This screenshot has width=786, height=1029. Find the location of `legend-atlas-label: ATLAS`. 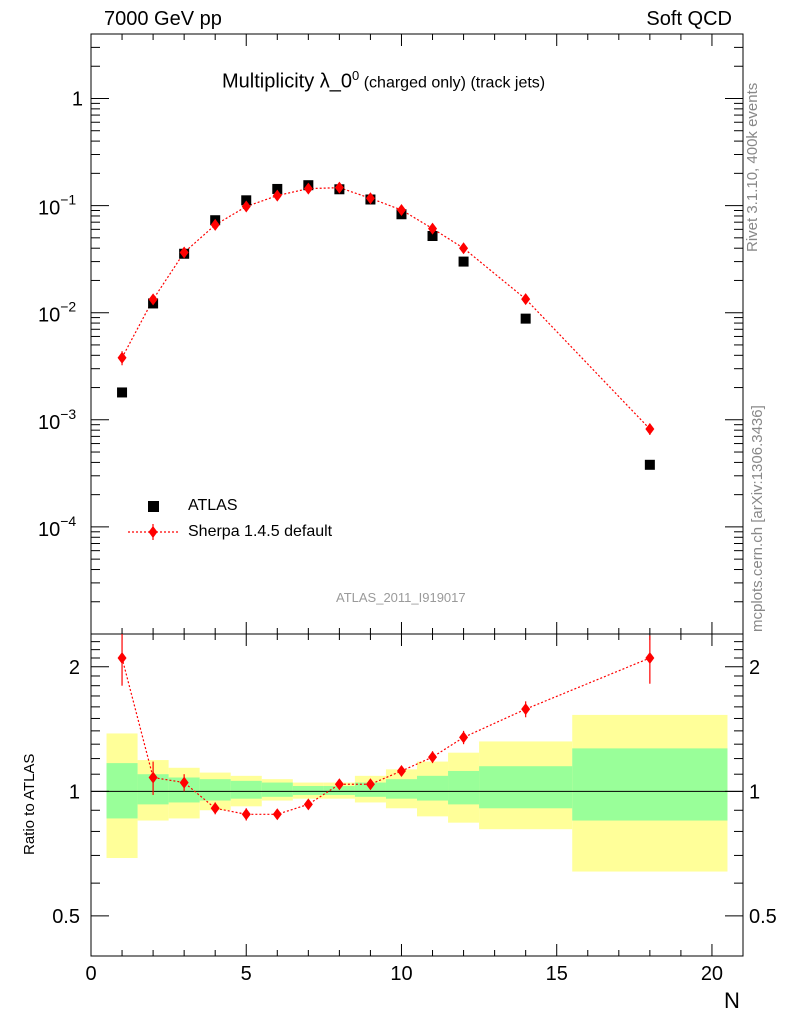

legend-atlas-label: ATLAS is located at coordinates (213, 505).